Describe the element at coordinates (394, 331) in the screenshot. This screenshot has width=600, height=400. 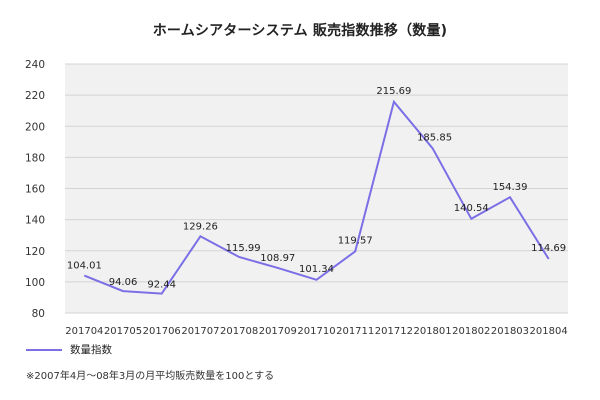
I see `x-tick-label: 201712` at that location.